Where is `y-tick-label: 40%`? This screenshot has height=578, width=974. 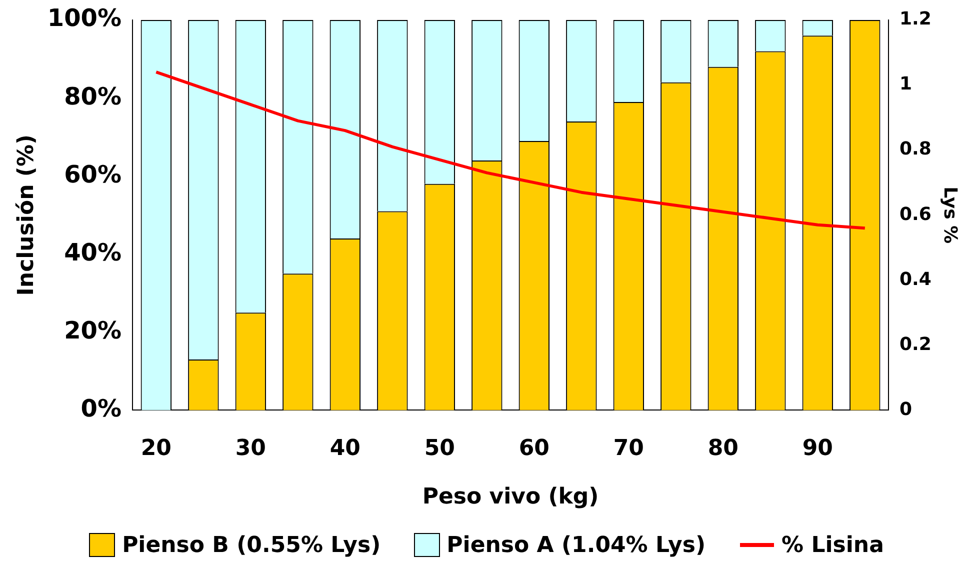
y-tick-label: 40% is located at coordinates (93, 252).